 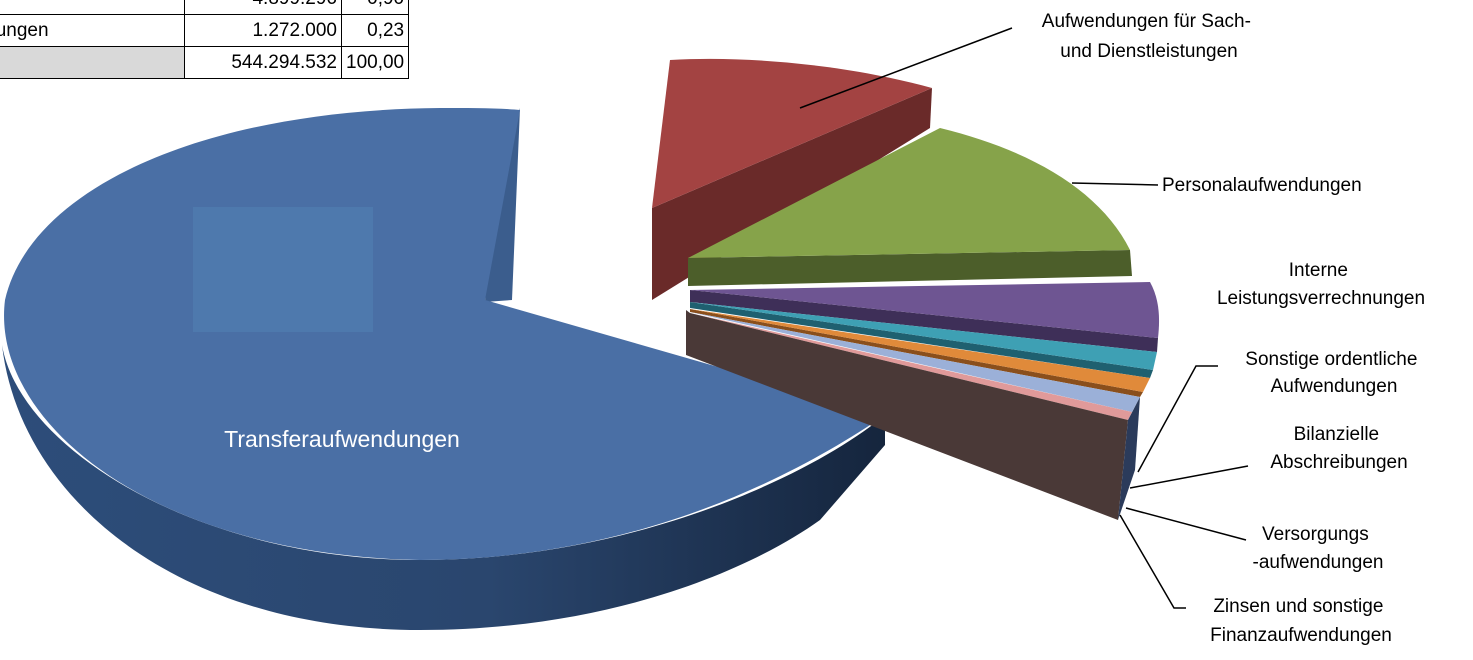 I want to click on slice-bilanz, so click(x=920, y=353).